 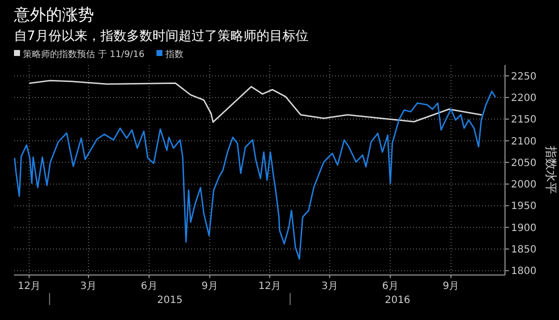 What do you see at coordinates (523, 185) in the screenshot?
I see `y-tick-label: 2000` at bounding box center [523, 185].